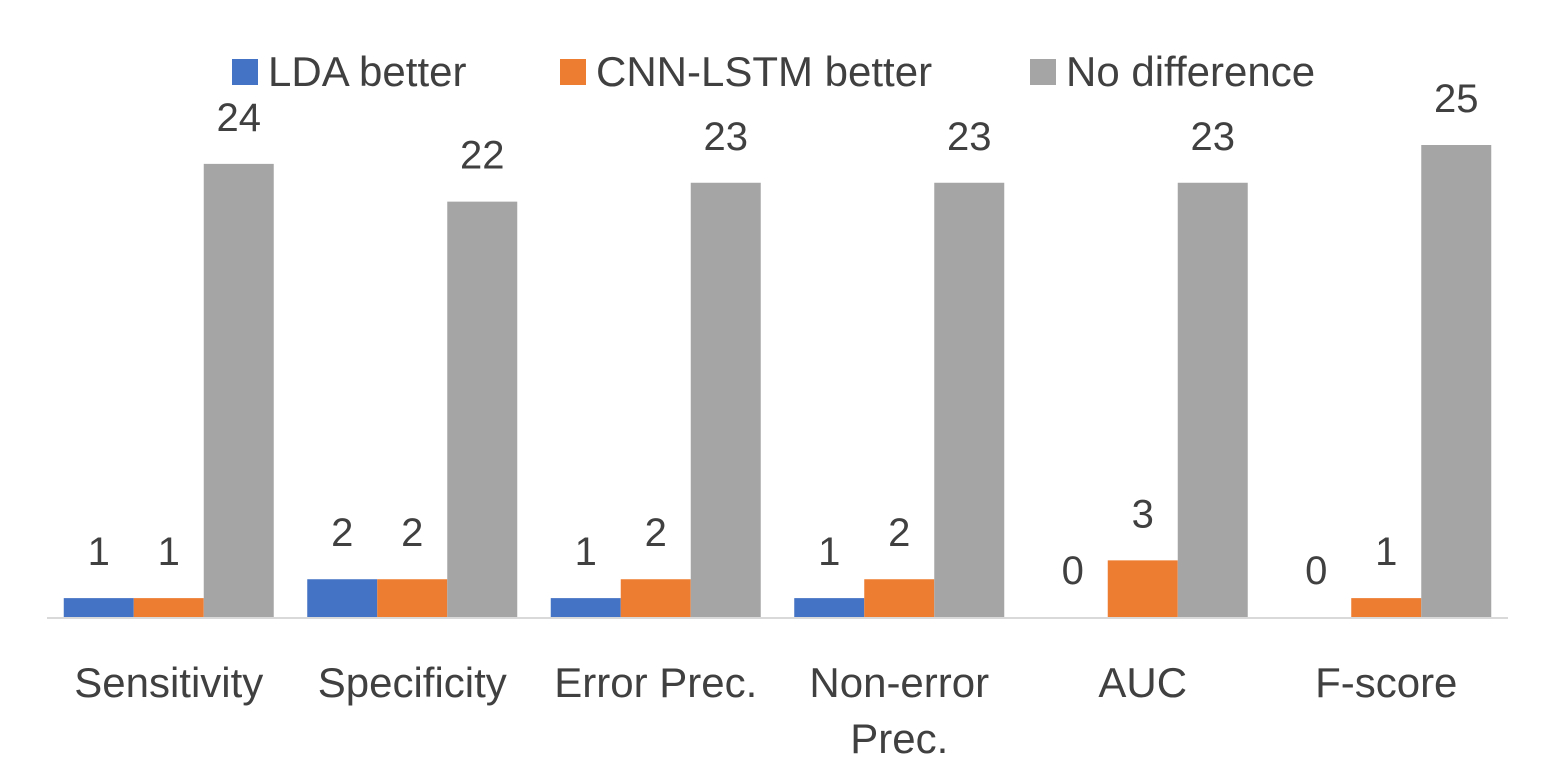  What do you see at coordinates (899, 710) in the screenshot?
I see `category-label-non-error-prec: Non-error Prec.` at bounding box center [899, 710].